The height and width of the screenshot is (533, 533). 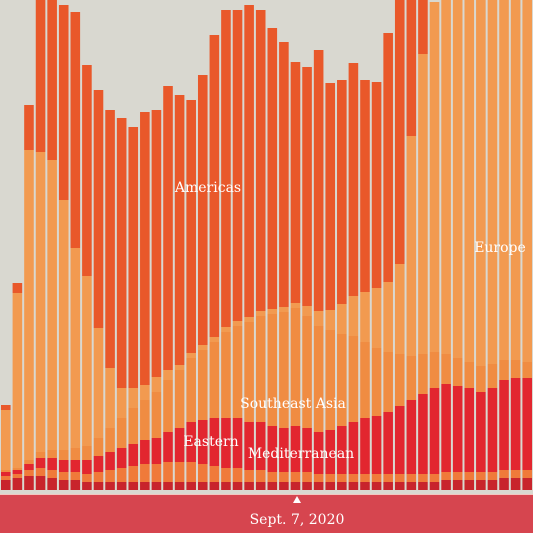 What do you see at coordinates (297, 499) in the screenshot?
I see `date-marker` at bounding box center [297, 499].